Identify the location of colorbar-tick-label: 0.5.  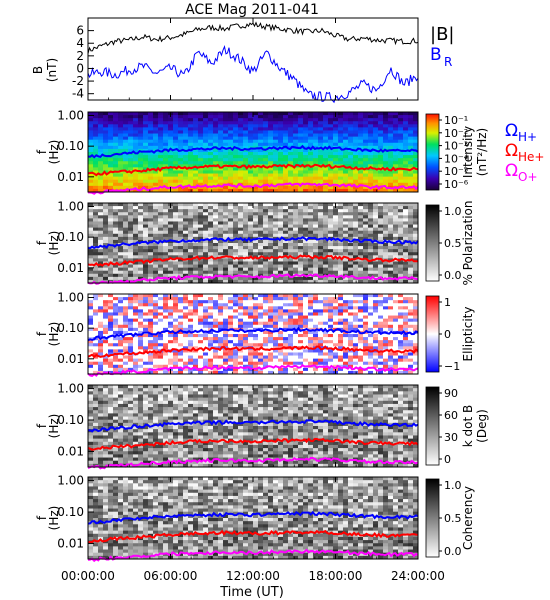
(453, 243).